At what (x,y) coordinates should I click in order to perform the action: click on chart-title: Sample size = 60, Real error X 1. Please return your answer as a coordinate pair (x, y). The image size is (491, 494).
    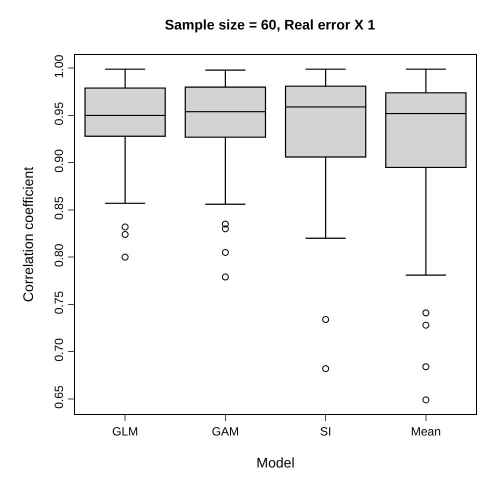
    Looking at the image, I should click on (270, 24).